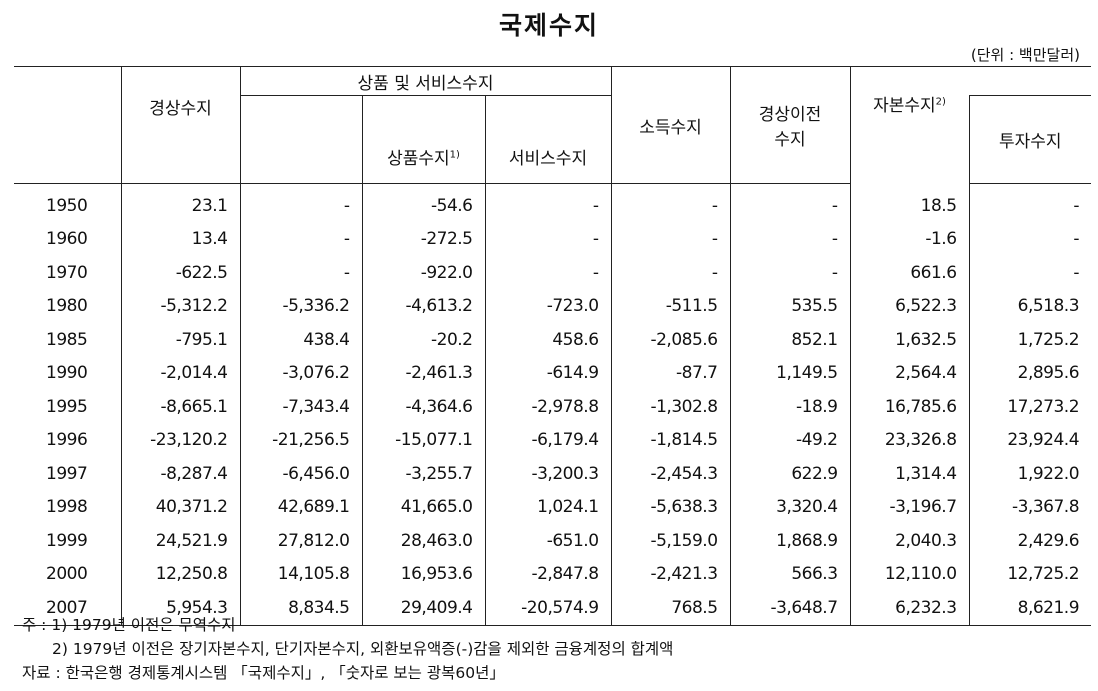 This screenshot has height=691, width=1098. Describe the element at coordinates (670, 125) in the screenshot. I see `income-header: 소득수지` at that location.